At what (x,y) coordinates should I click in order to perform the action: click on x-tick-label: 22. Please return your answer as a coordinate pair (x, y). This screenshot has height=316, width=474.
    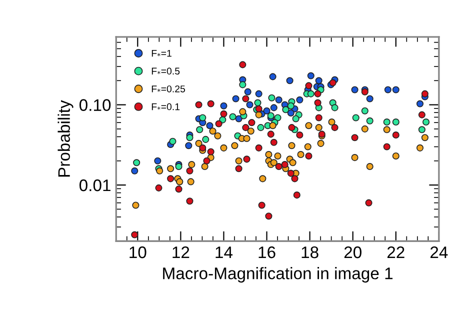
    Looking at the image, I should click on (395, 252).